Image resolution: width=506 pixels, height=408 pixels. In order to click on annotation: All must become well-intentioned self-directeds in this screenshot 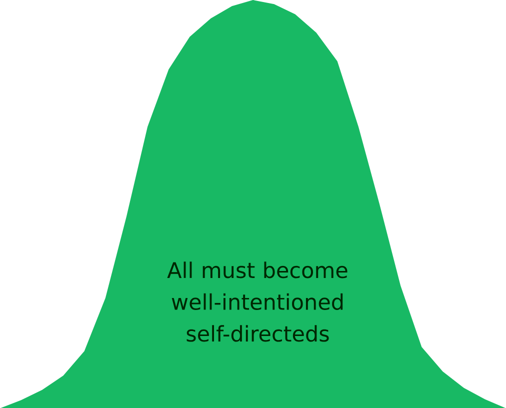, I will do `click(257, 301)`.